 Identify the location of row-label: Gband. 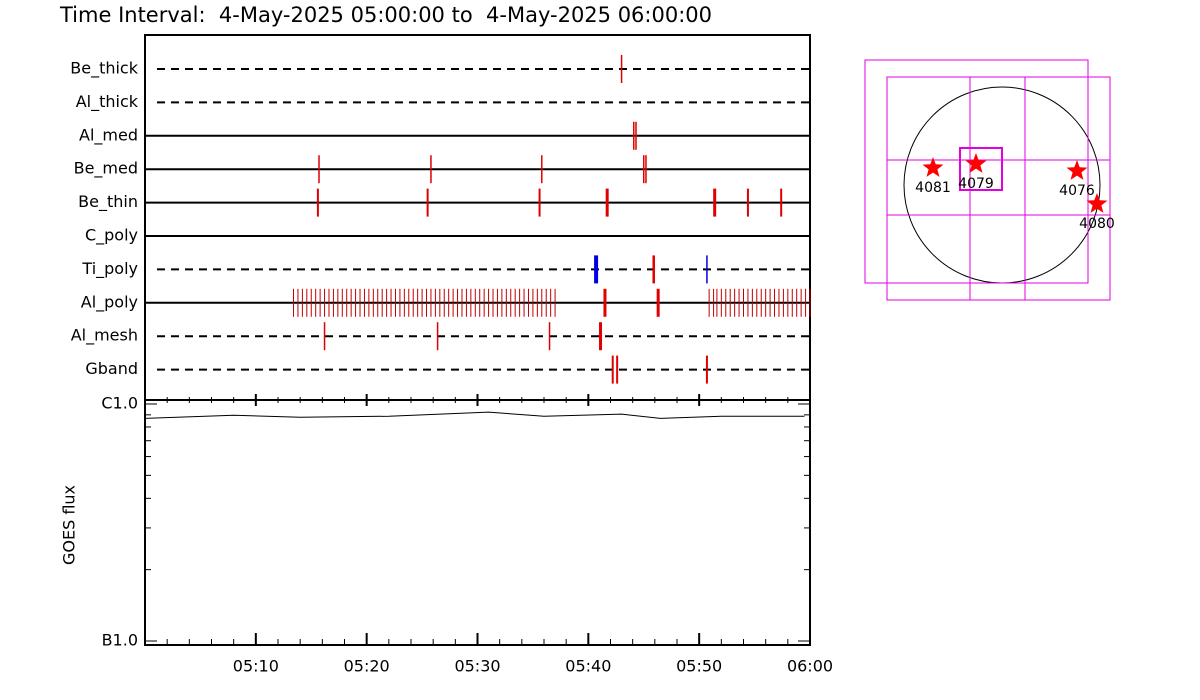
(111, 368).